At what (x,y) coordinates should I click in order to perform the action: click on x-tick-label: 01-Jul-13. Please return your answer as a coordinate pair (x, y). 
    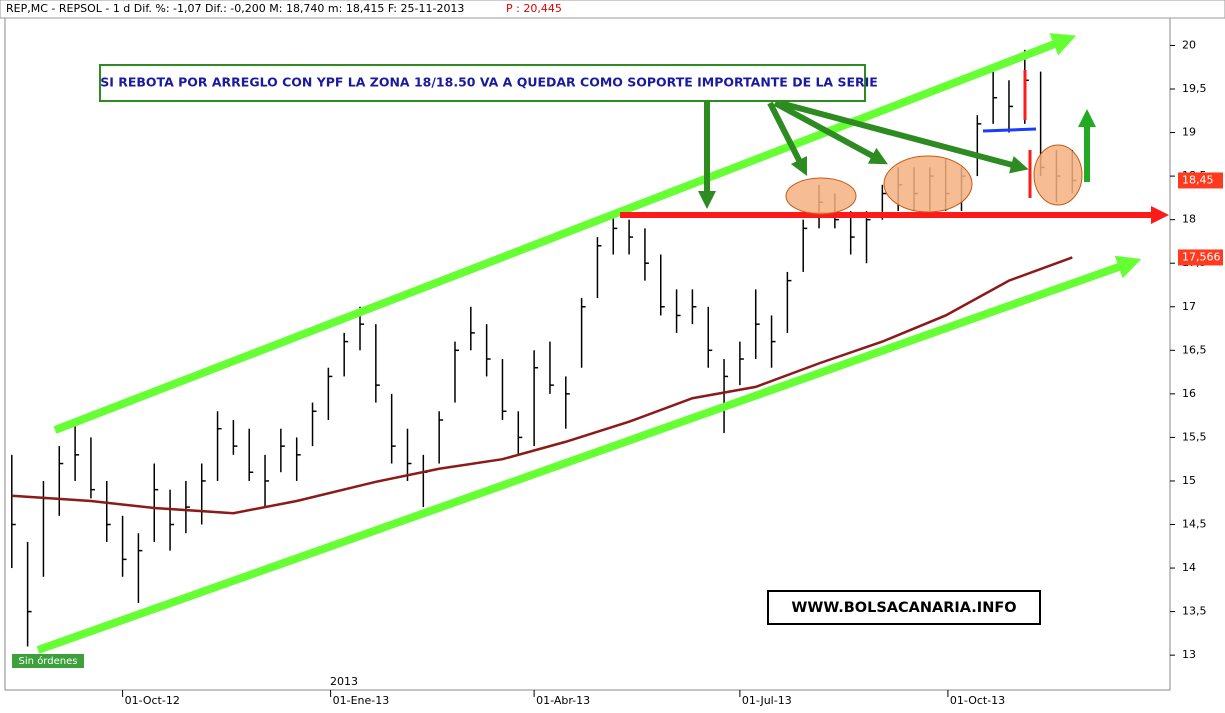
    Looking at the image, I should click on (767, 700).